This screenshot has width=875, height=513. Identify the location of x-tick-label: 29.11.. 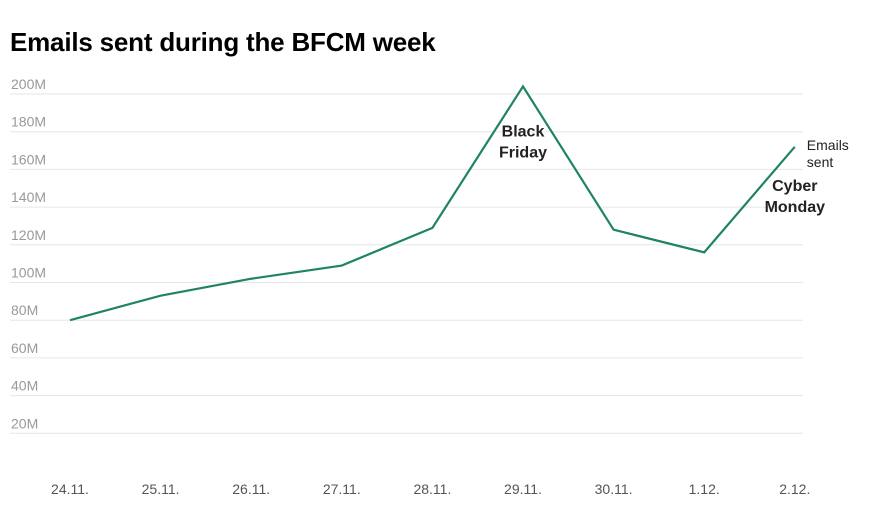
(523, 489).